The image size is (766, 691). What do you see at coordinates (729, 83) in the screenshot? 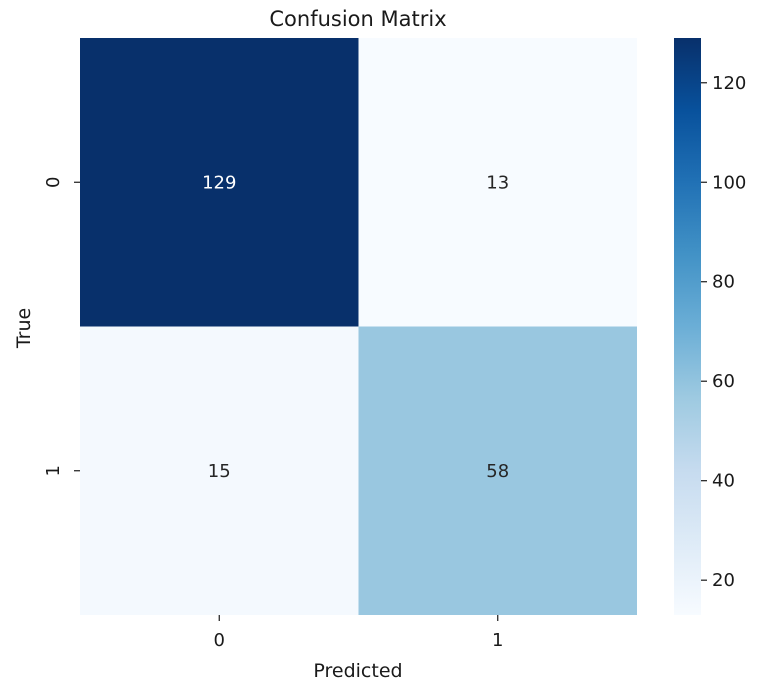
I see `colorbar-tick-label-5: 120` at bounding box center [729, 83].